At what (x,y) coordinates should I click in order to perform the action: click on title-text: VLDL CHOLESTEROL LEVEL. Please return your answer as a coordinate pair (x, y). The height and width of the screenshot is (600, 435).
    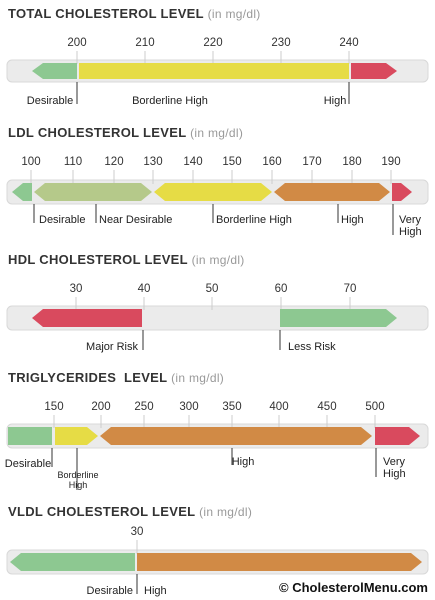
    Looking at the image, I should click on (101, 511).